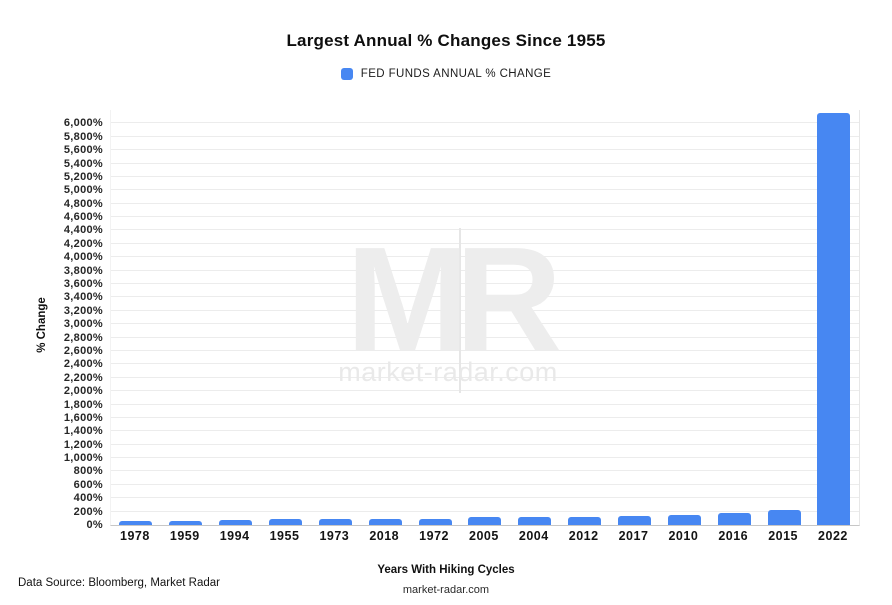 The image size is (892, 605). I want to click on y-tick-label: 4,200%, so click(83, 243).